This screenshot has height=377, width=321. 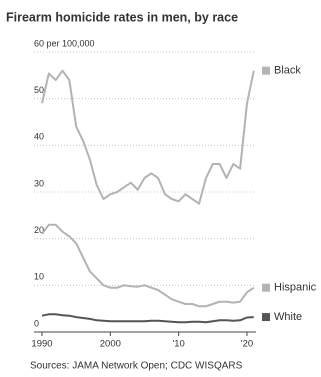 I want to click on y-tick-label: 60 per 100,000, so click(x=64, y=43).